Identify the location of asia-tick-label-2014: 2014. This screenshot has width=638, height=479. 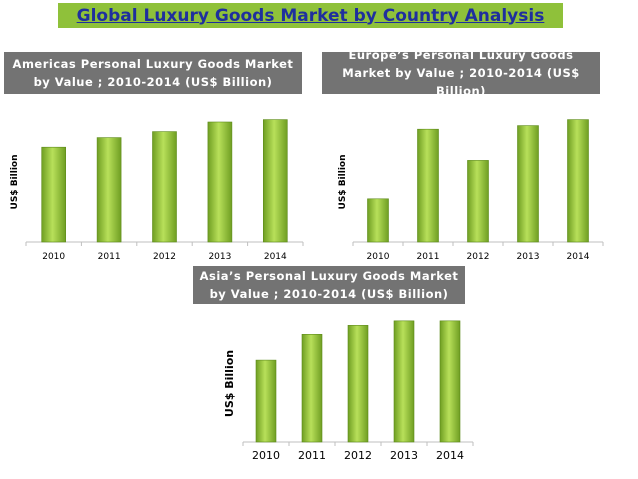
(450, 455).